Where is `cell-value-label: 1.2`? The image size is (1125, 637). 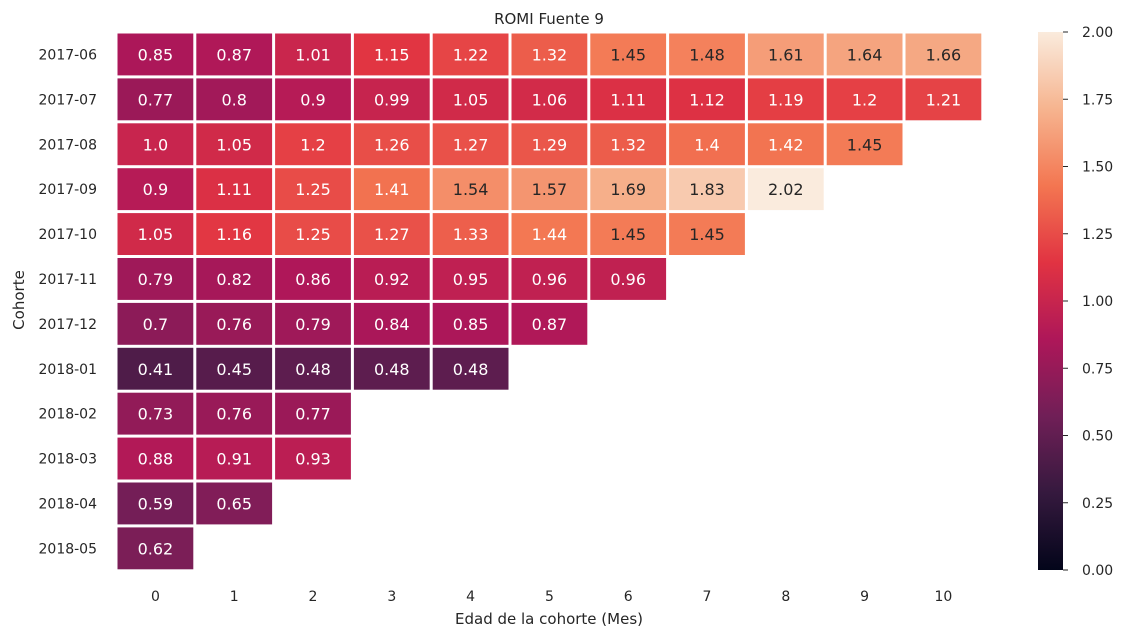
cell-value-label: 1.2 is located at coordinates (864, 99).